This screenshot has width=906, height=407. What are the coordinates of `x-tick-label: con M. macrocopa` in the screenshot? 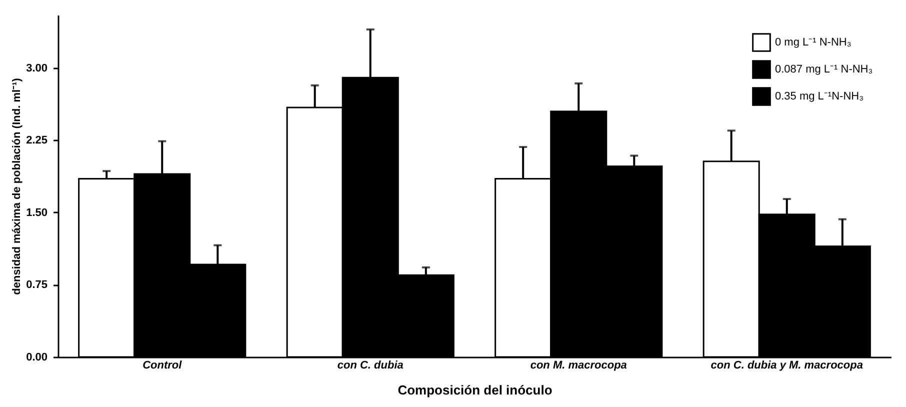 It's located at (578, 366).